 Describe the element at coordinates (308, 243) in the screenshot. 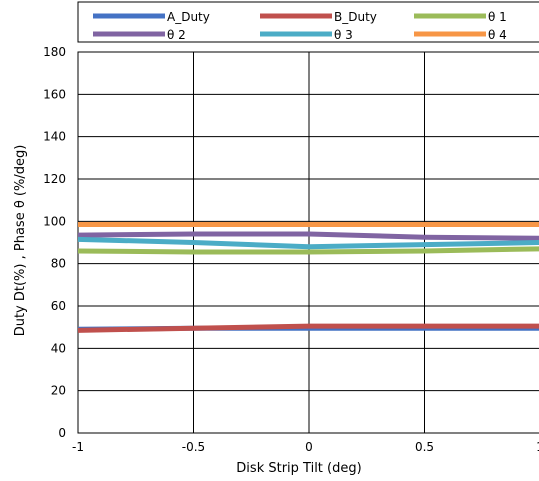

I see `series-line-θ3` at that location.